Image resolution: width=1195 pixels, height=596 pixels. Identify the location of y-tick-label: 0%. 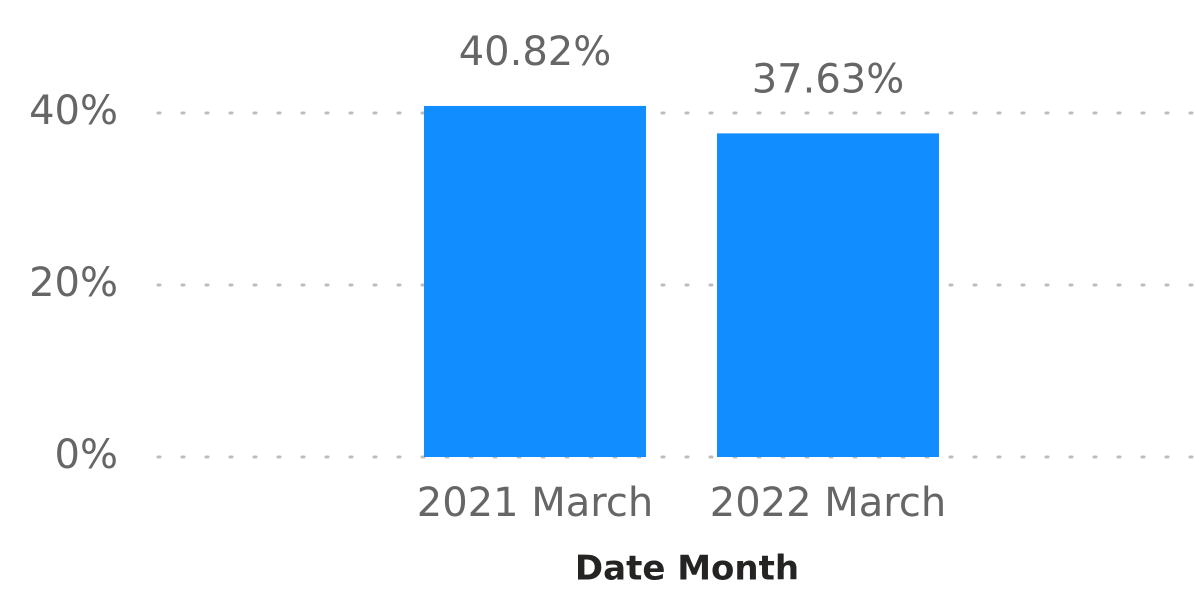
(86, 455).